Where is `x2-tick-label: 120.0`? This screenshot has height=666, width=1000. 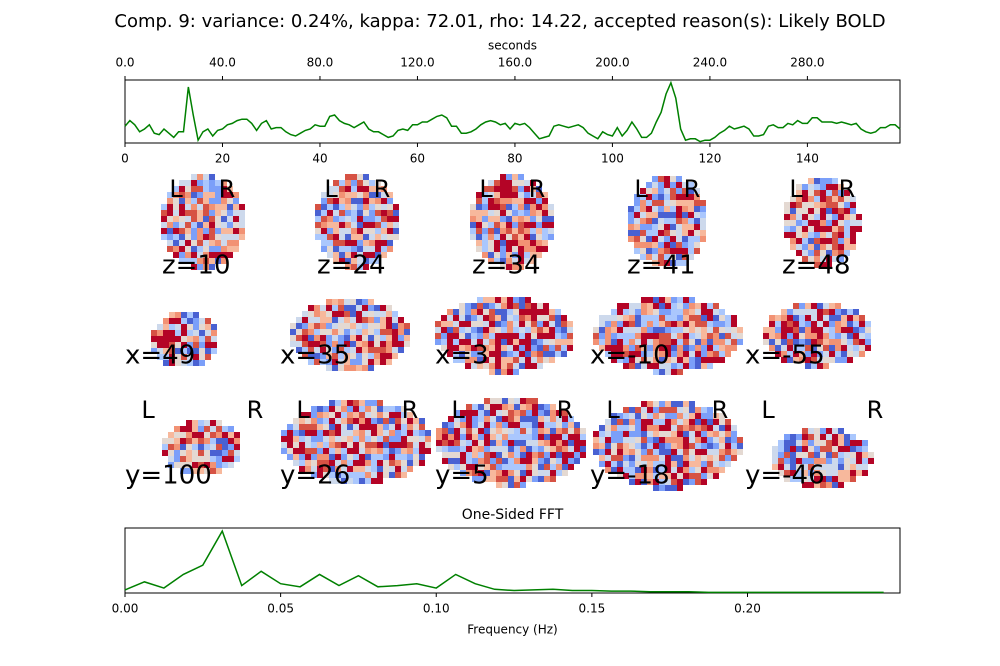 x2-tick-label: 120.0 is located at coordinates (417, 63).